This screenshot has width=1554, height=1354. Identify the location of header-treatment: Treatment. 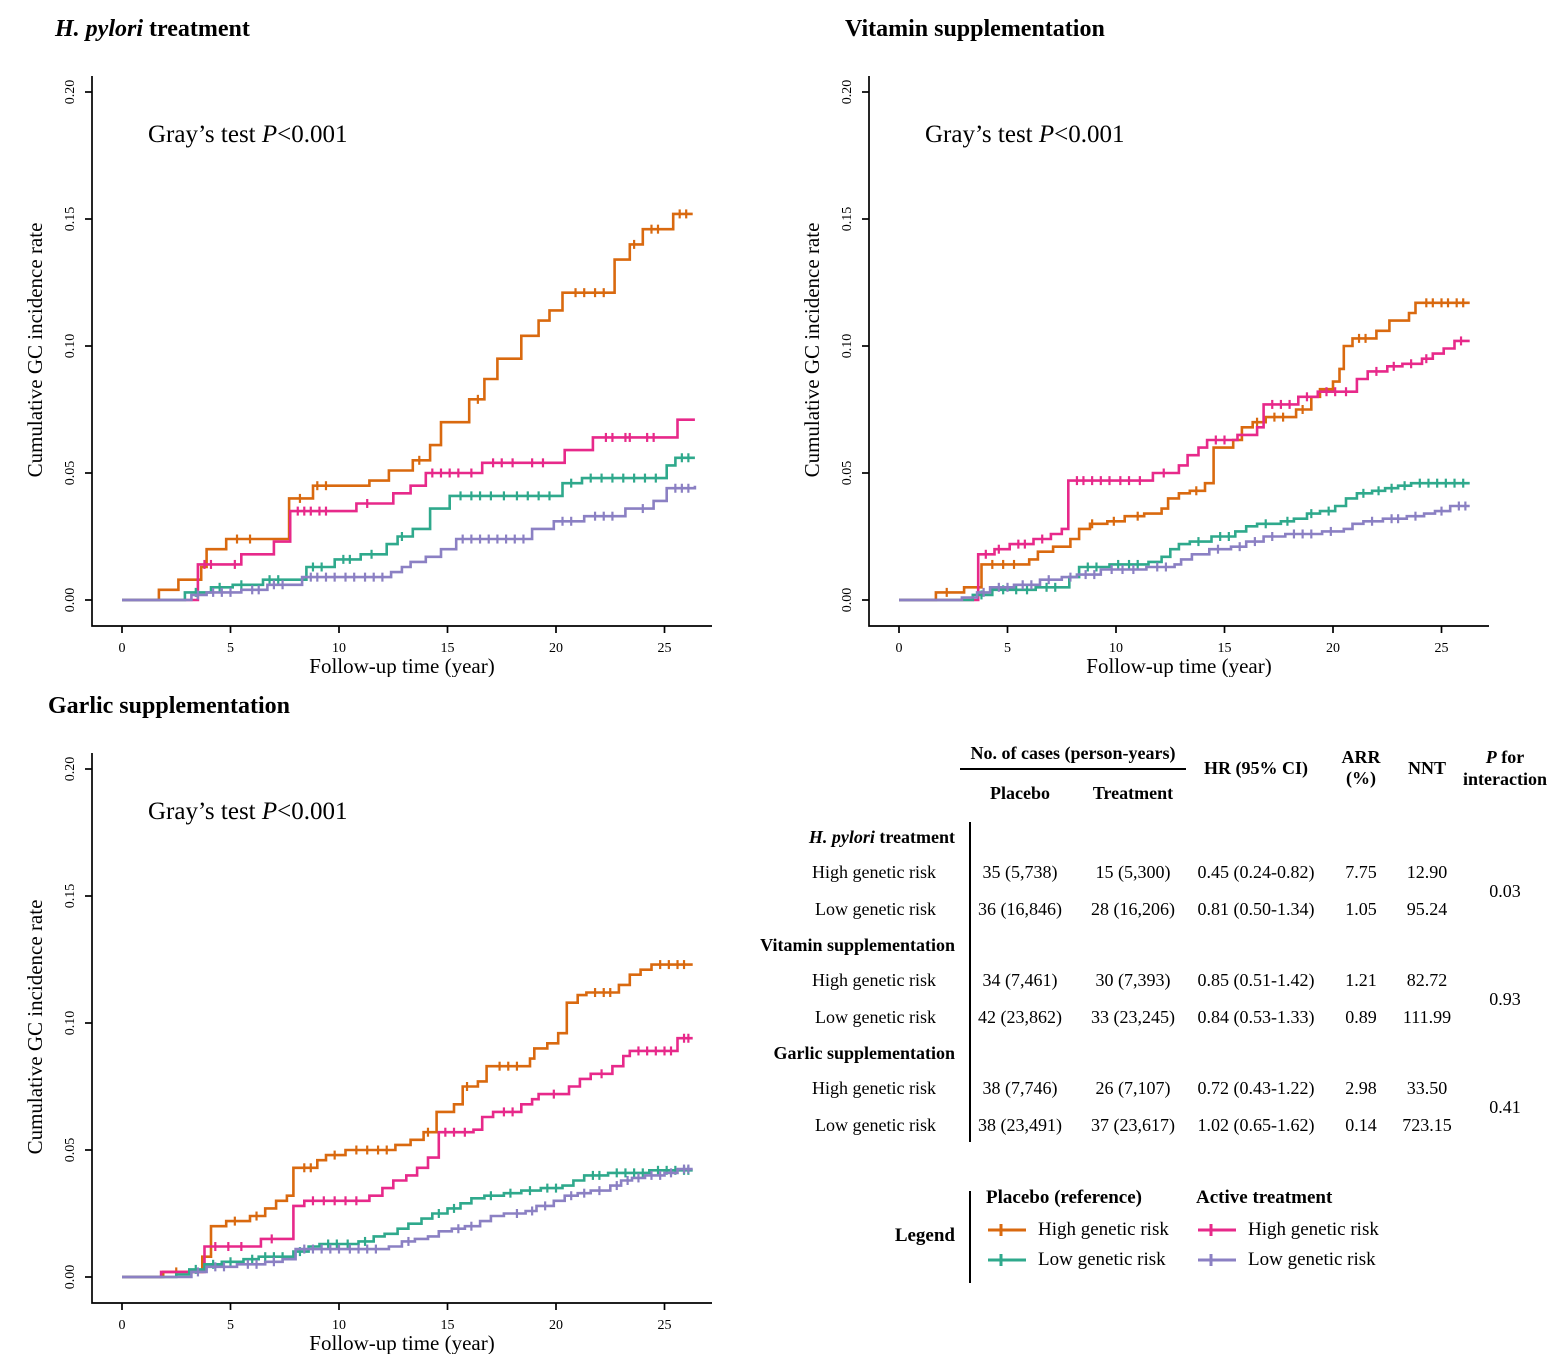
(1133, 793).